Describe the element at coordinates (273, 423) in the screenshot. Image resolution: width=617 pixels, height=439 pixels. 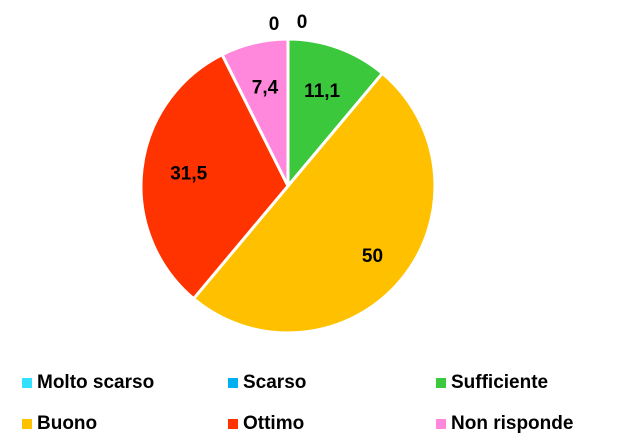
I see `legend-label: Ottimo` at that location.